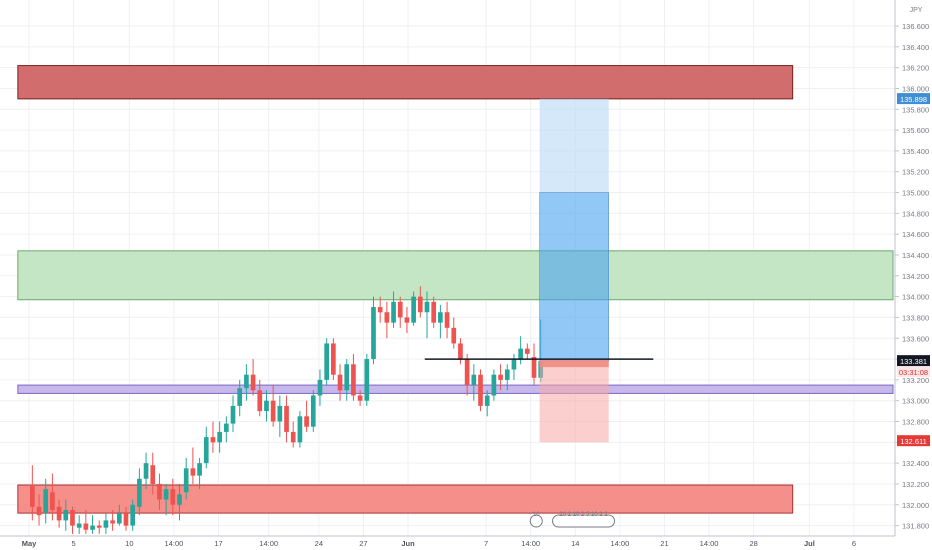  What do you see at coordinates (455, 389) in the screenshot?
I see `zone-purple-line` at bounding box center [455, 389].